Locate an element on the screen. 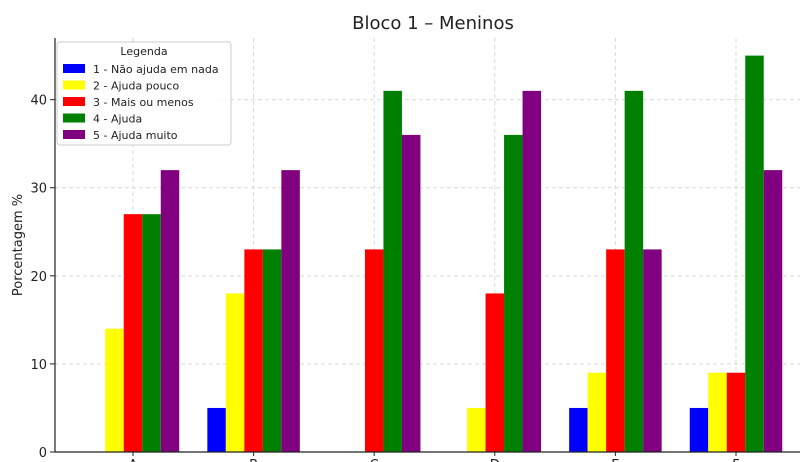 Image resolution: width=803 pixels, height=462 pixels. x-tick-label-D: D is located at coordinates (495, 460).